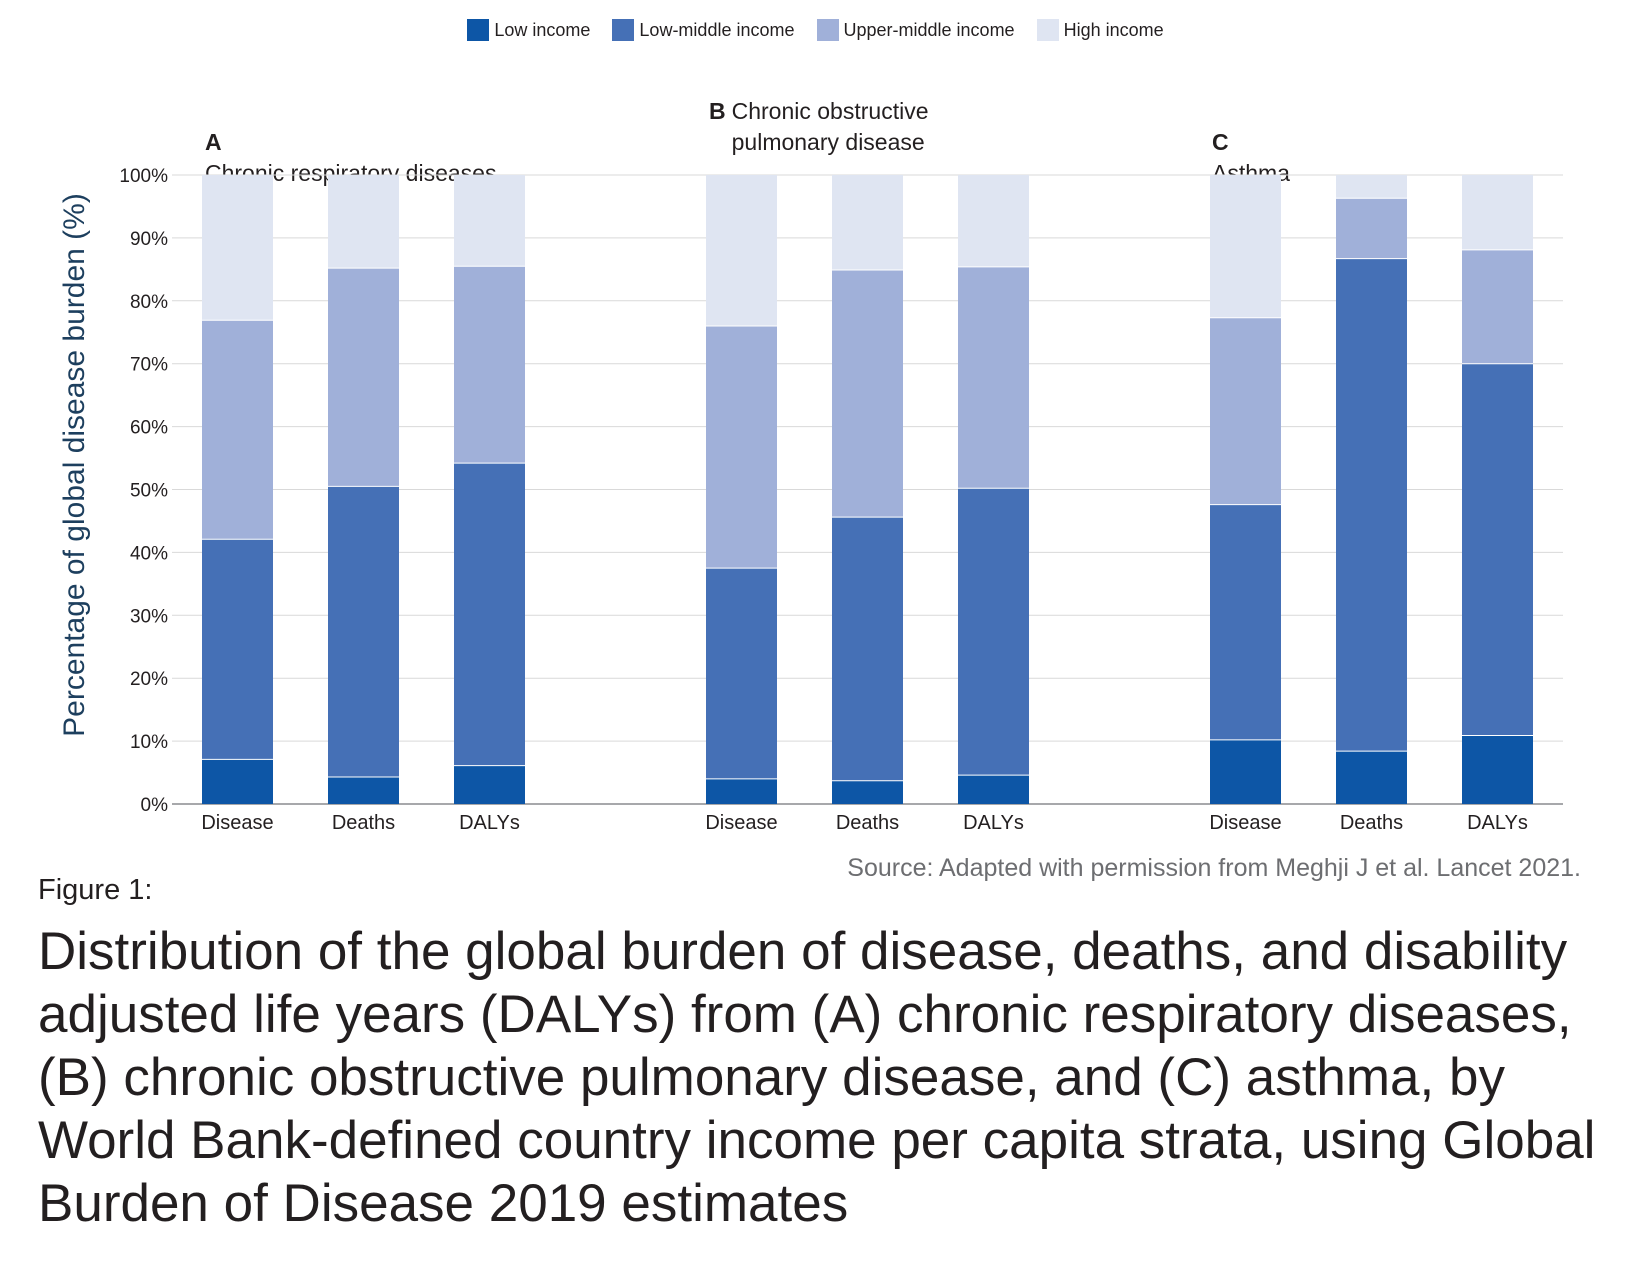 Image resolution: width=1631 pixels, height=1265 pixels. I want to click on legend-swatch-high-income, so click(1047, 30).